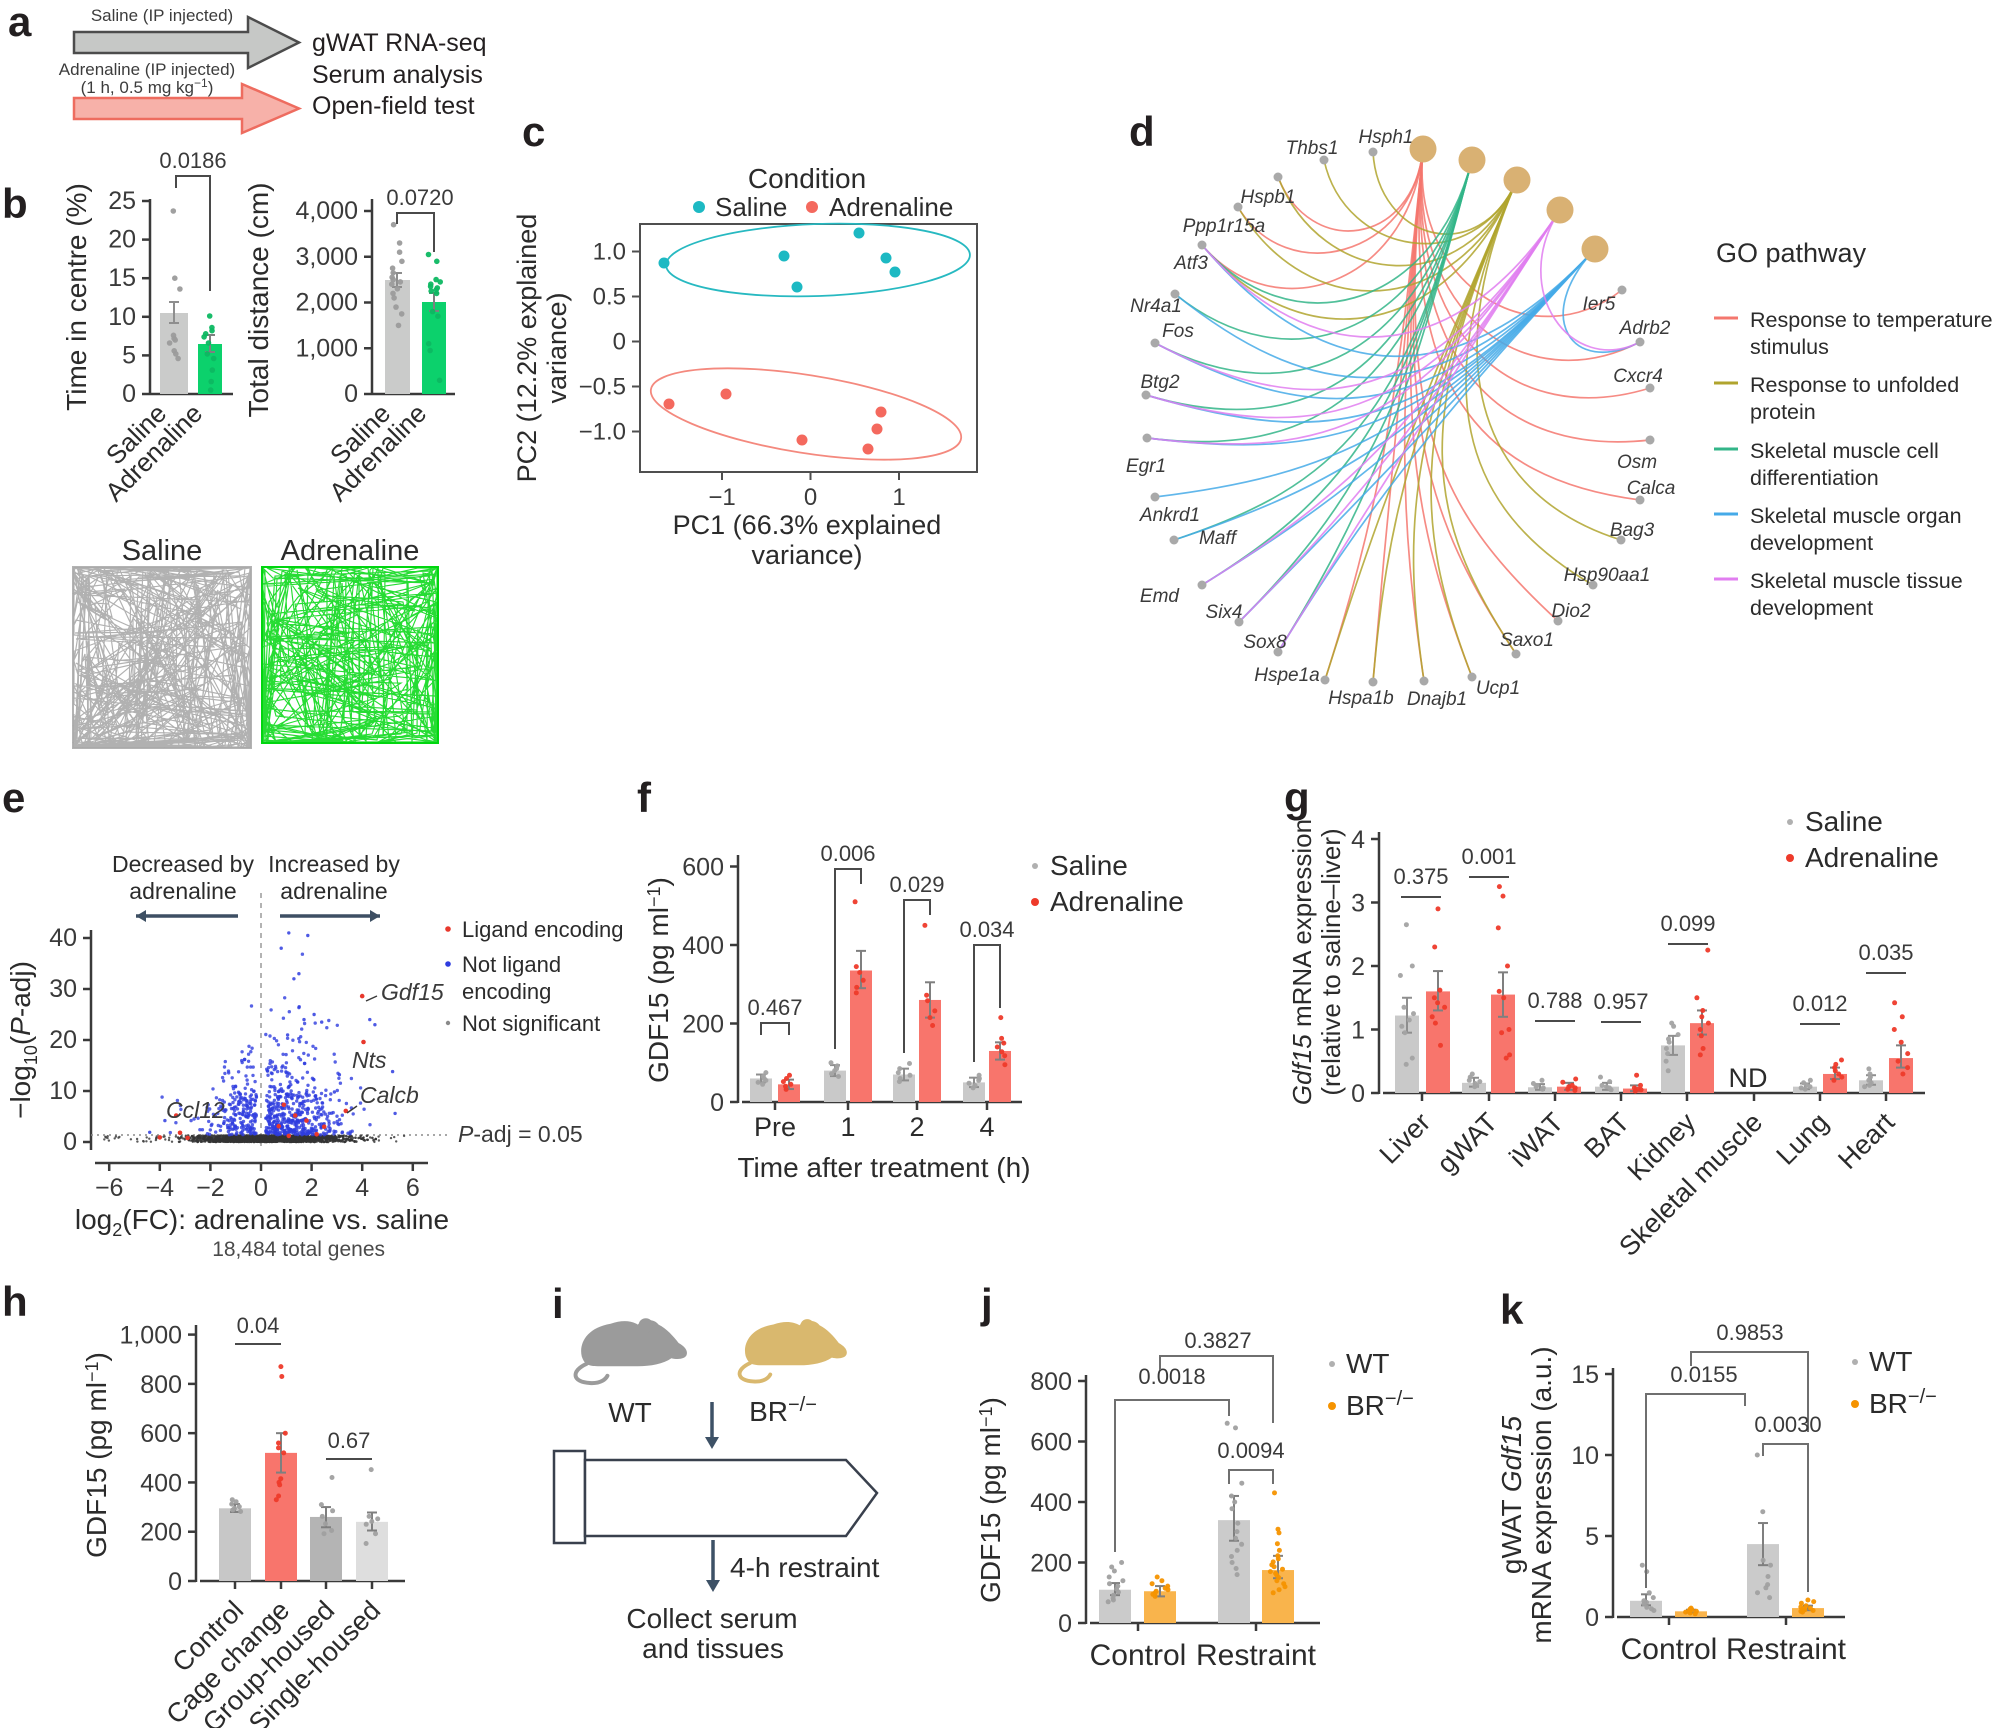 The width and height of the screenshot is (2000, 1728). I want to click on svg-text: Not ligand, so click(511, 964).